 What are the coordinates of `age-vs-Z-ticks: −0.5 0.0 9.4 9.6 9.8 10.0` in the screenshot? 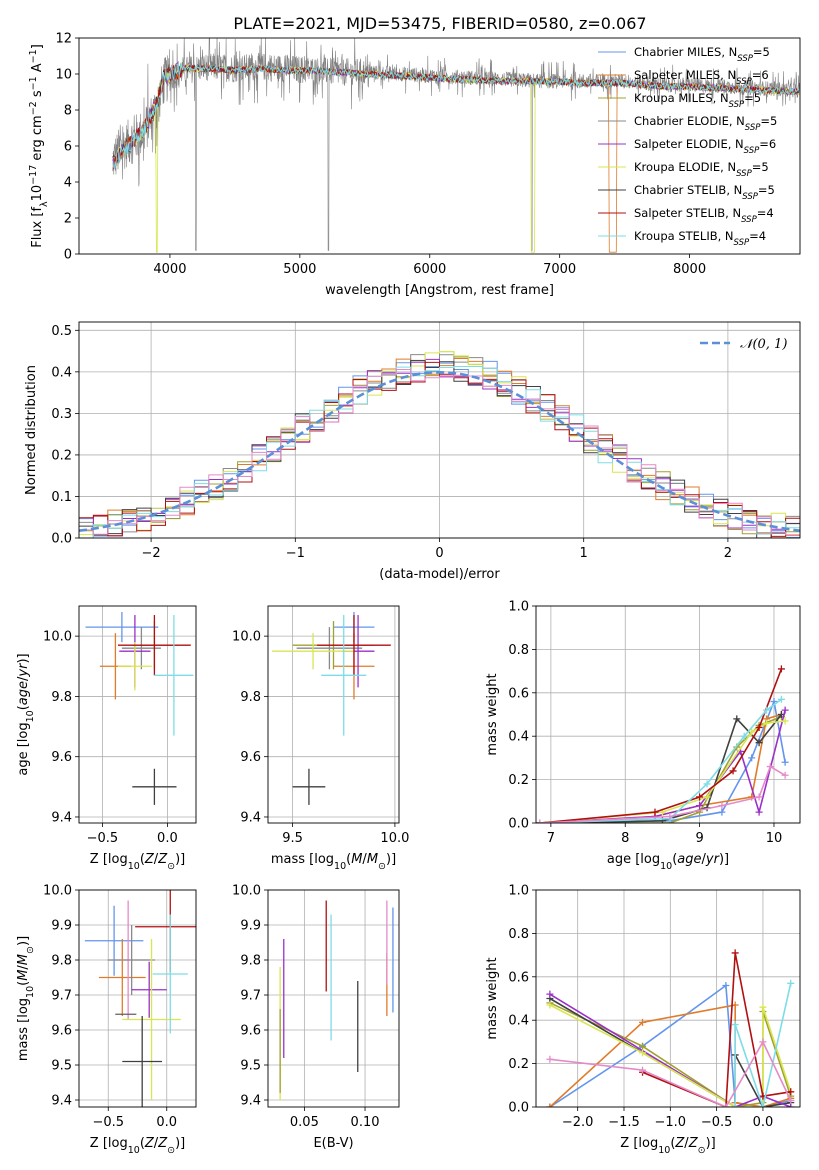 It's located at (110, 738).